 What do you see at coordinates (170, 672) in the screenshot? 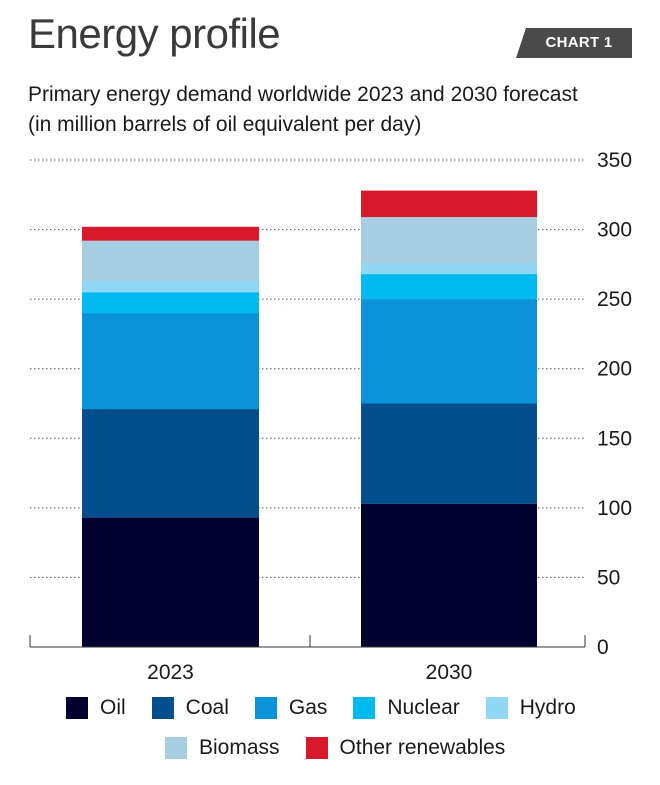
I see `x-tick-label: 2023` at bounding box center [170, 672].